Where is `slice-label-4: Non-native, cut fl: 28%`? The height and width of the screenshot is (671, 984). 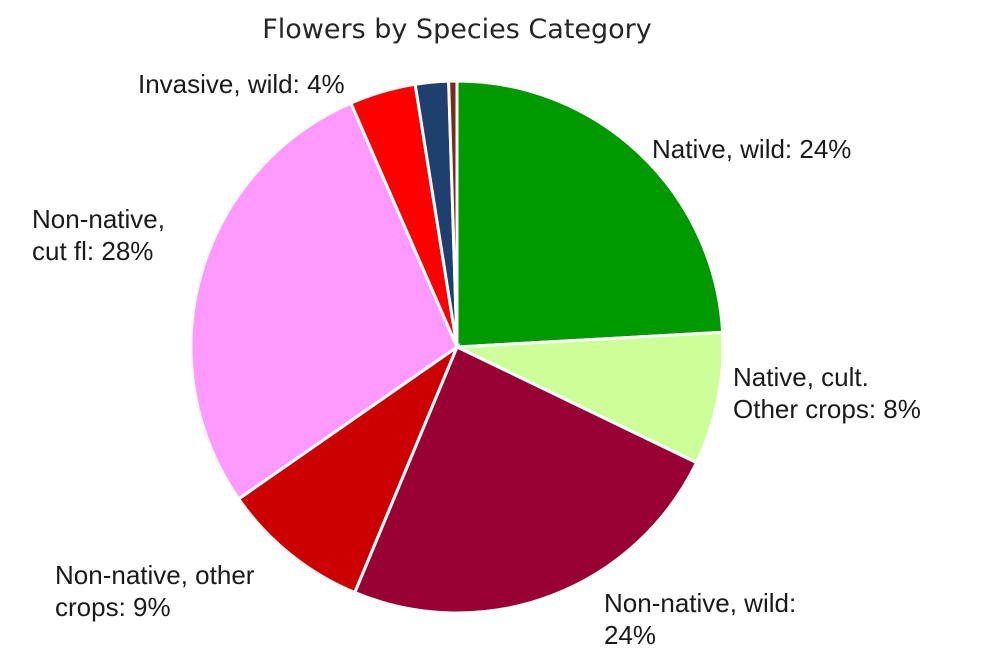
slice-label-4: Non-native, cut fl: 28% is located at coordinates (98, 235).